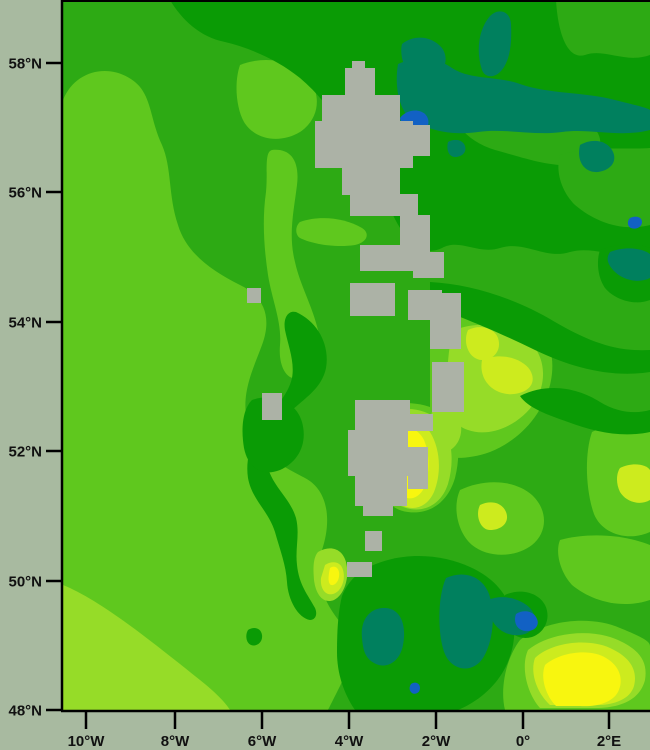  What do you see at coordinates (25, 63) in the screenshot?
I see `y-tick-label: 58°N` at bounding box center [25, 63].